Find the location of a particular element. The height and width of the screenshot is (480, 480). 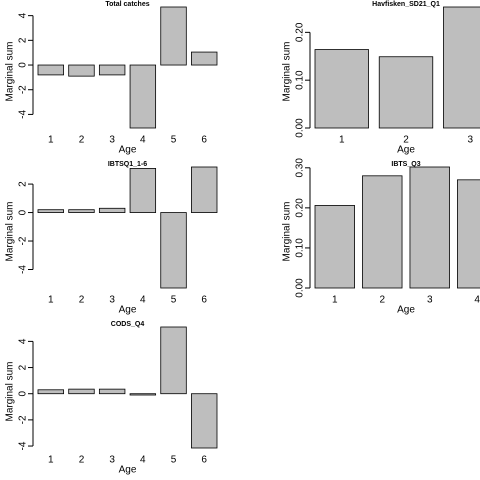

title: IBTS_Q3 is located at coordinates (405, 164).